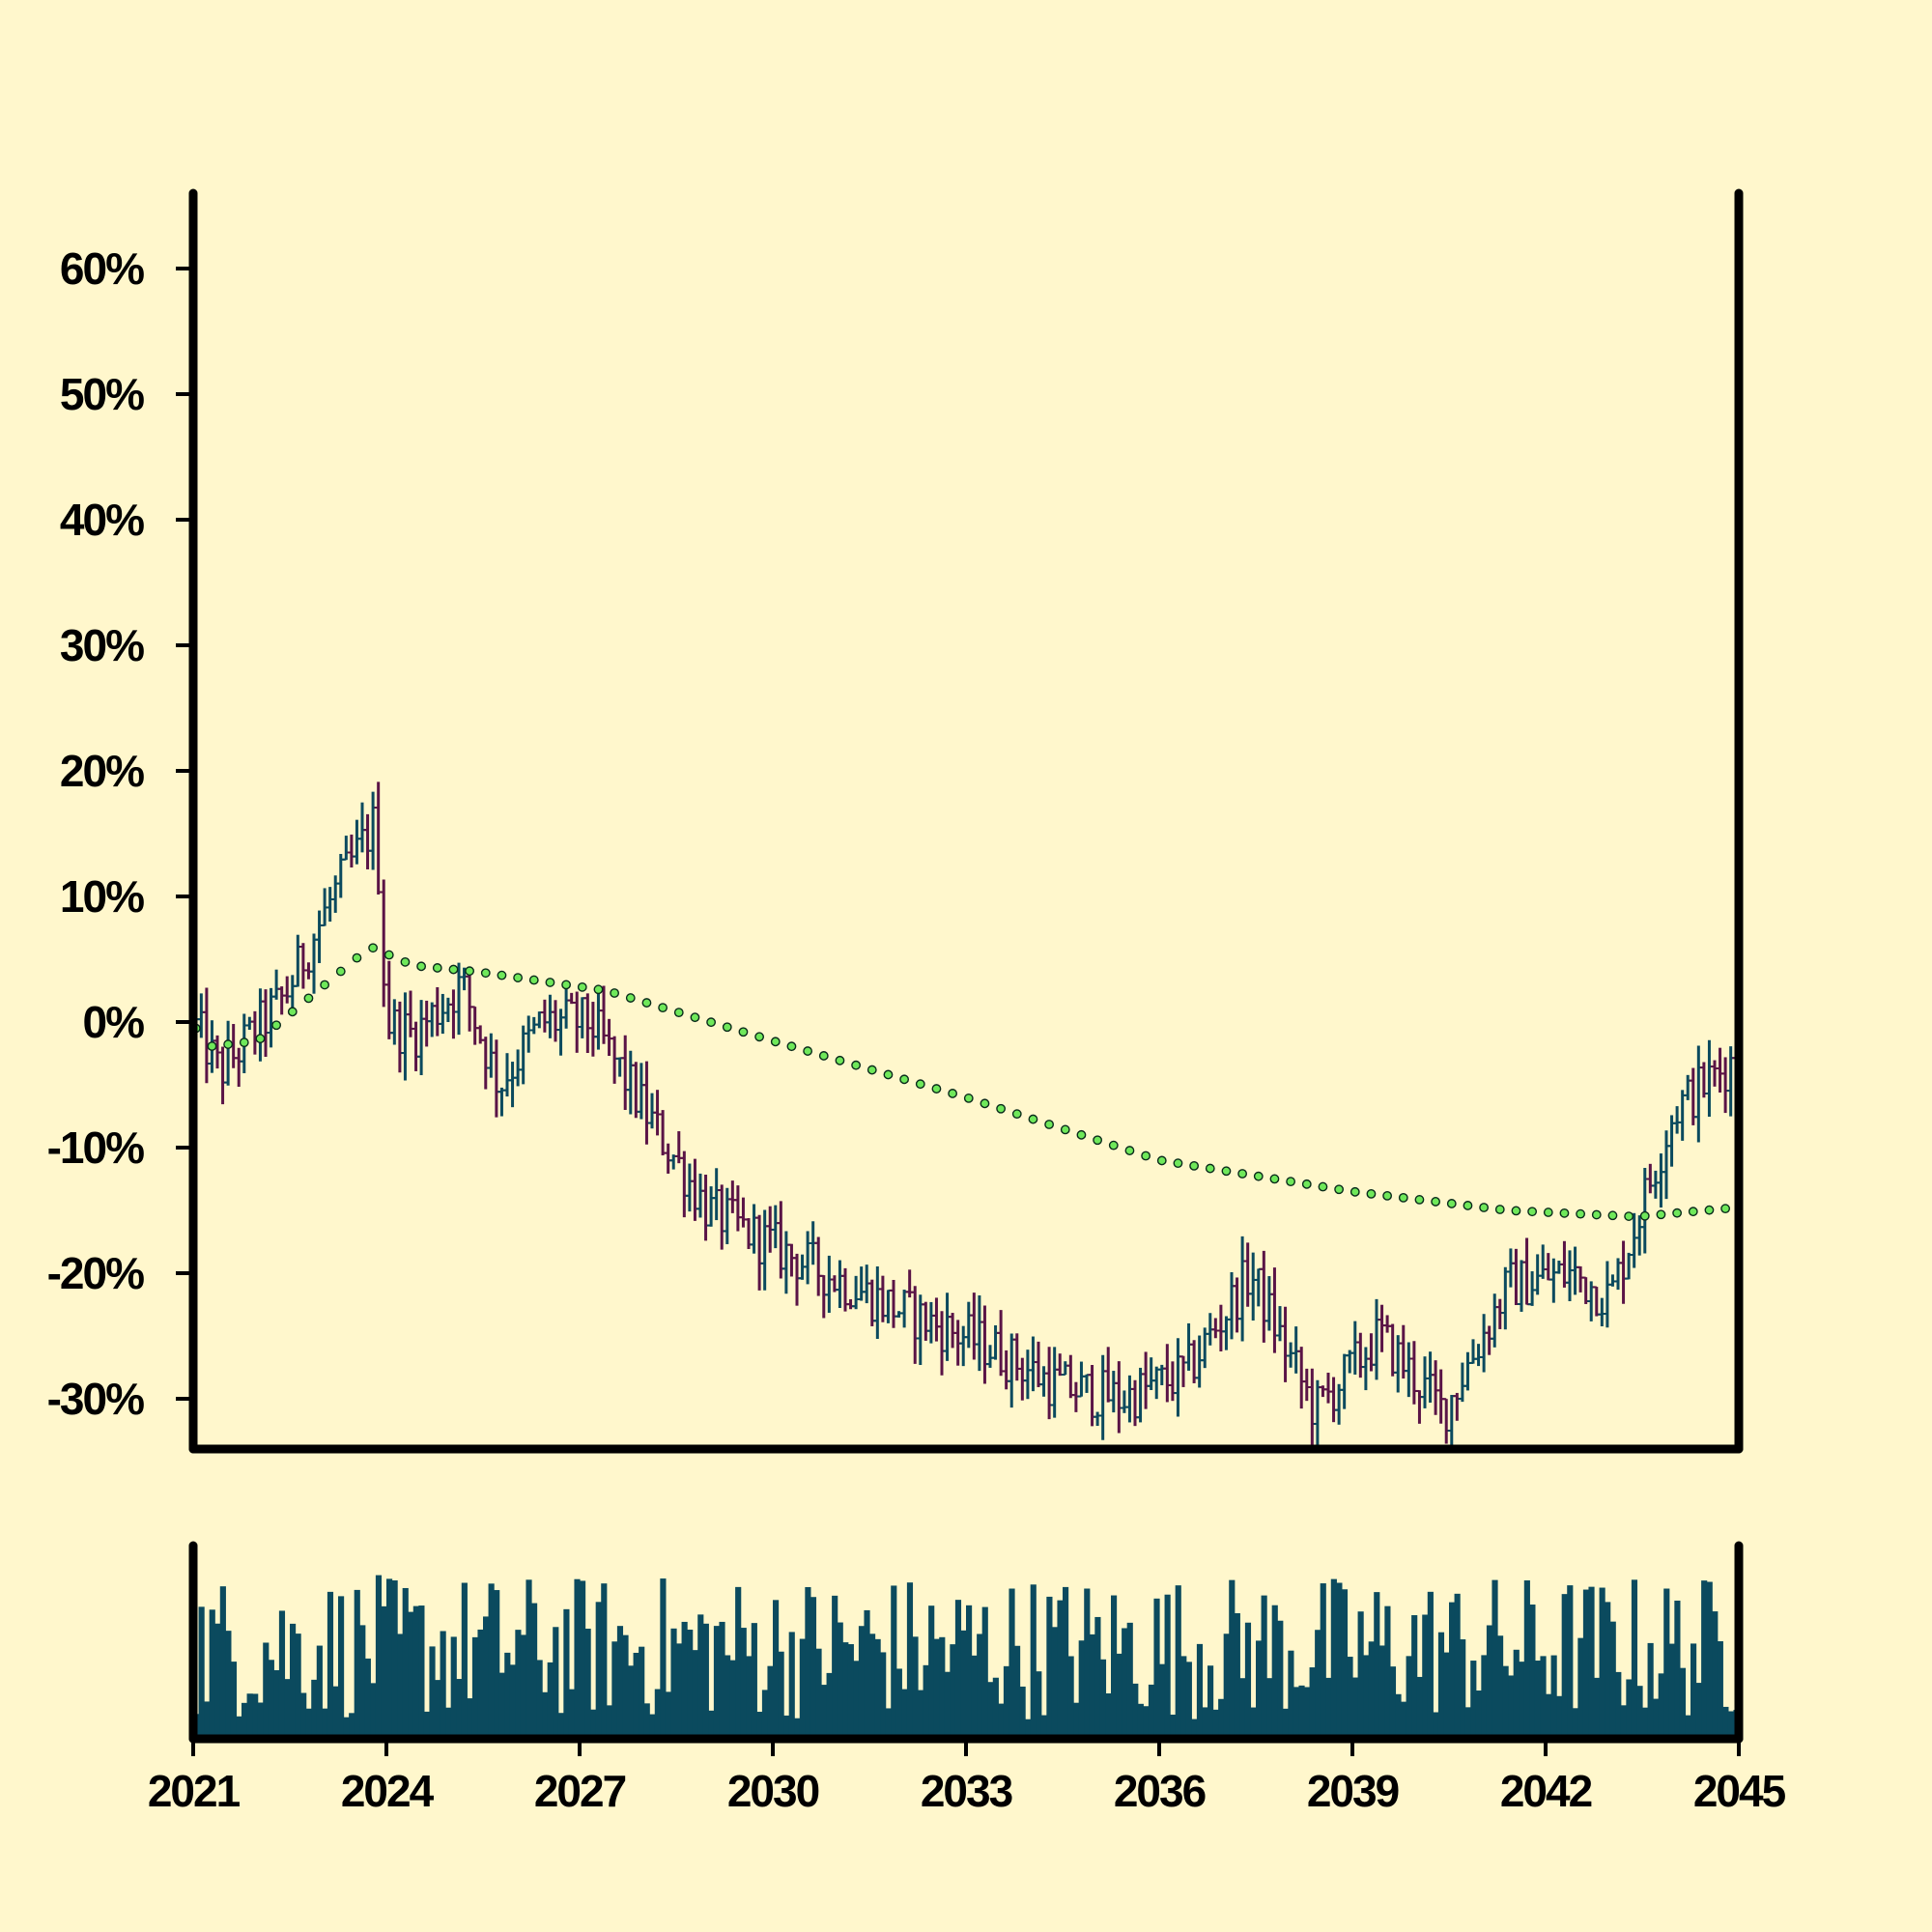  Describe the element at coordinates (1546, 1791) in the screenshot. I see `x-tick-label: 2042` at that location.